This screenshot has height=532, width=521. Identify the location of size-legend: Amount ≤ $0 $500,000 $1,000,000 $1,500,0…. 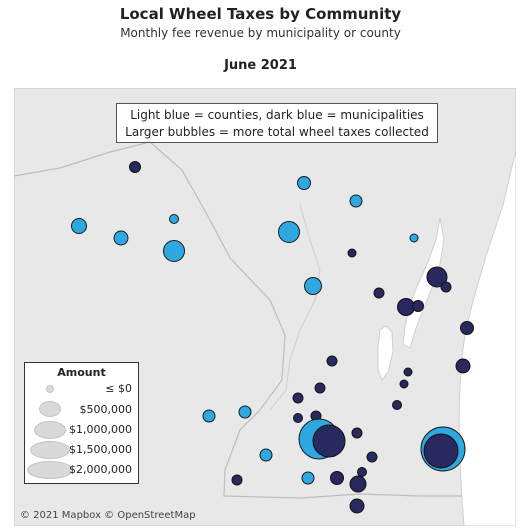
(81, 423).